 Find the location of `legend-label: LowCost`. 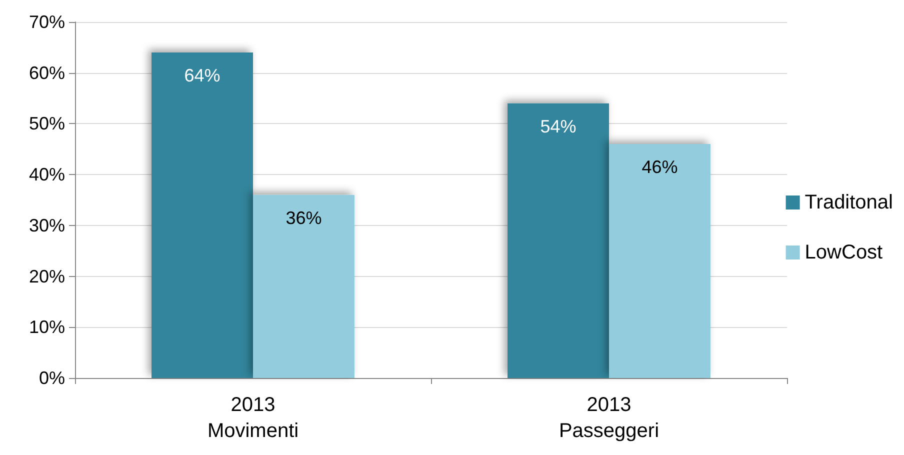

legend-label: LowCost is located at coordinates (844, 253).